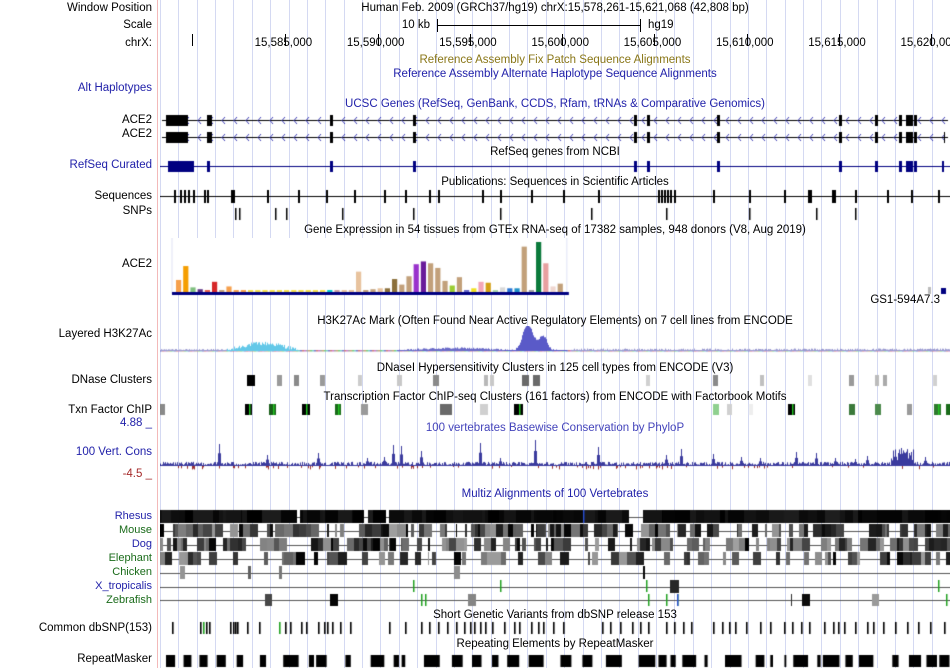  What do you see at coordinates (555, 274) in the screenshot?
I see `gtex-expression-chart` at bounding box center [555, 274].